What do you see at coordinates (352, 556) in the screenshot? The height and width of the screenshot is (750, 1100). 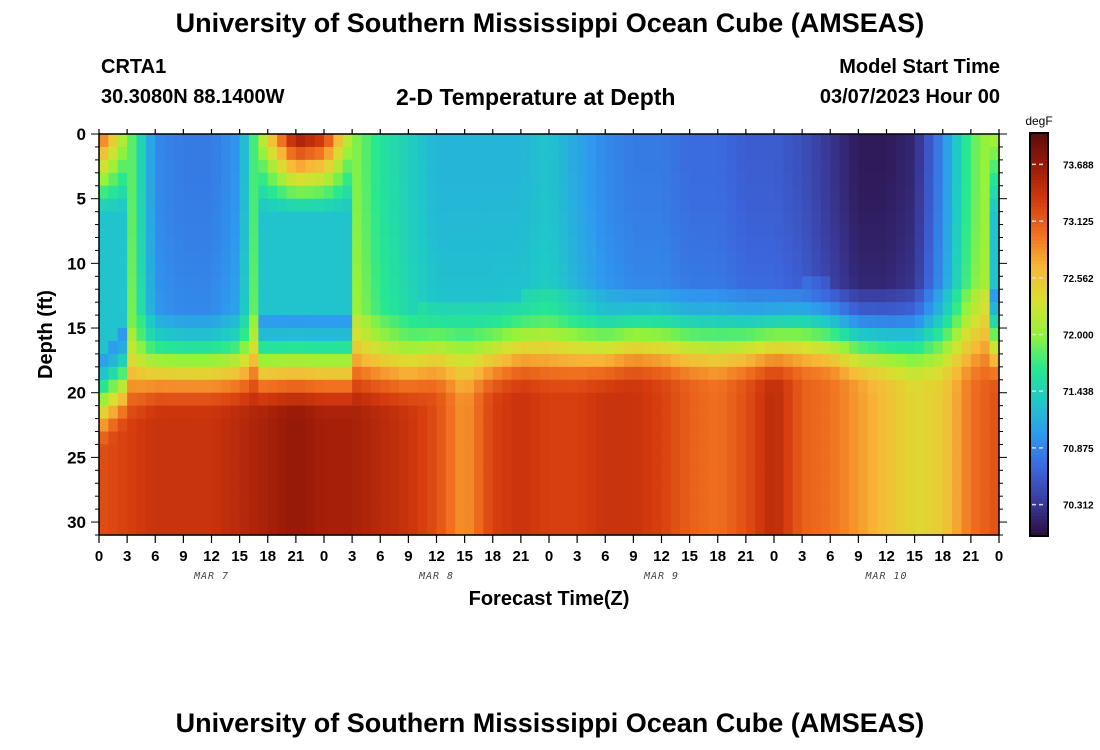 I see `x-tick-label: 3` at bounding box center [352, 556].